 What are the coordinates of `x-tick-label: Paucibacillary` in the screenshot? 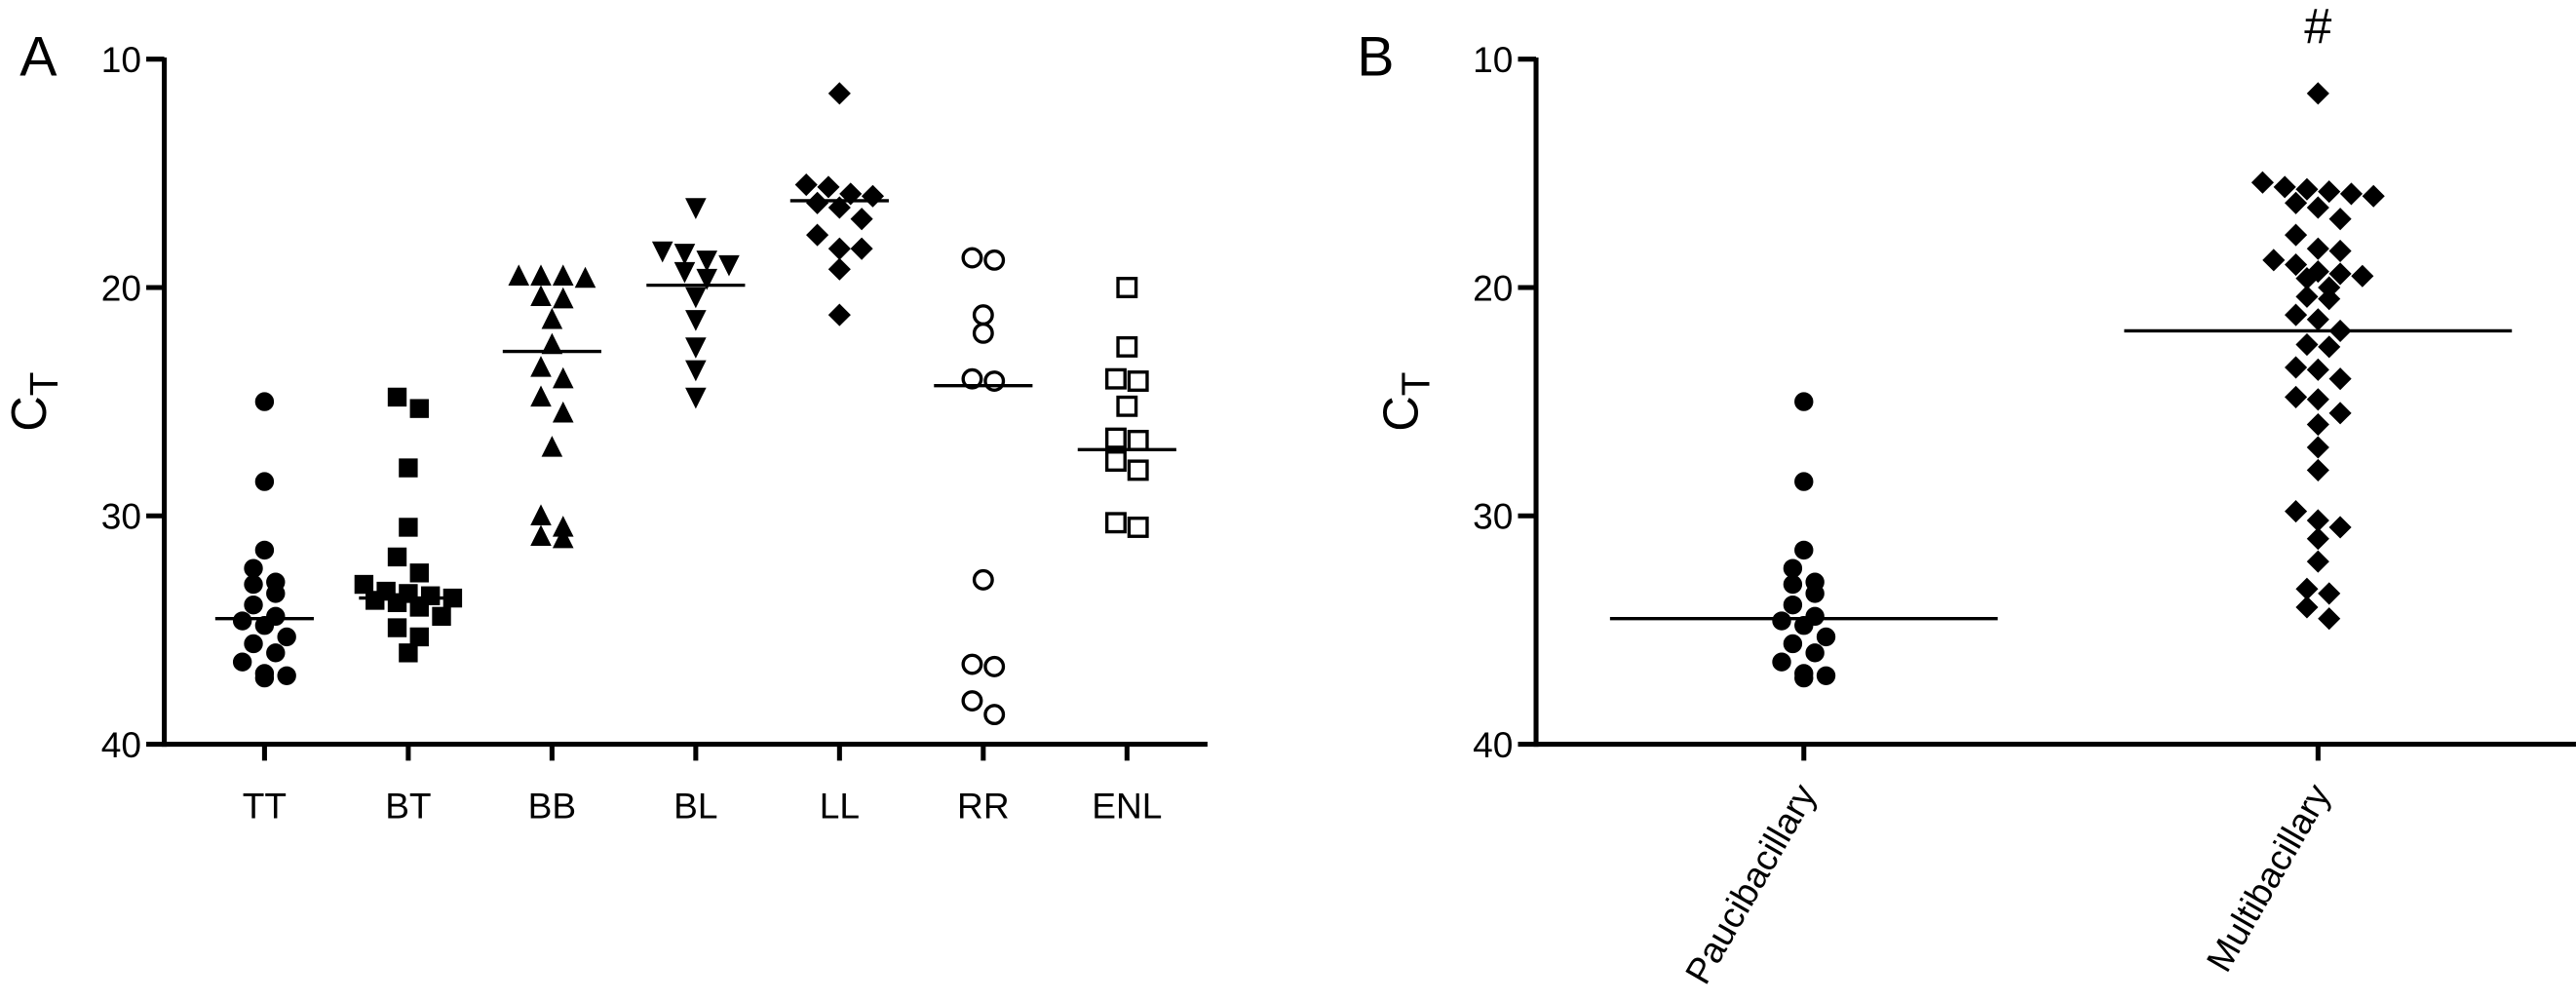 It's located at (1750, 884).